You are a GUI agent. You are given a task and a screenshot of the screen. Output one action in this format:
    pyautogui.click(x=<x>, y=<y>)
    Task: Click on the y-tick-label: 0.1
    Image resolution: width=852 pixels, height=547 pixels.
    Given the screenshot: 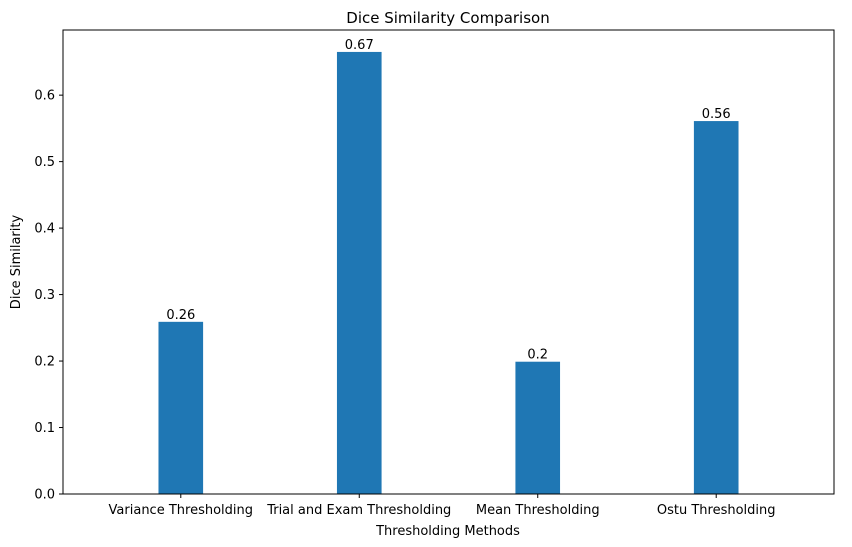 What is the action you would take?
    pyautogui.click(x=44, y=428)
    